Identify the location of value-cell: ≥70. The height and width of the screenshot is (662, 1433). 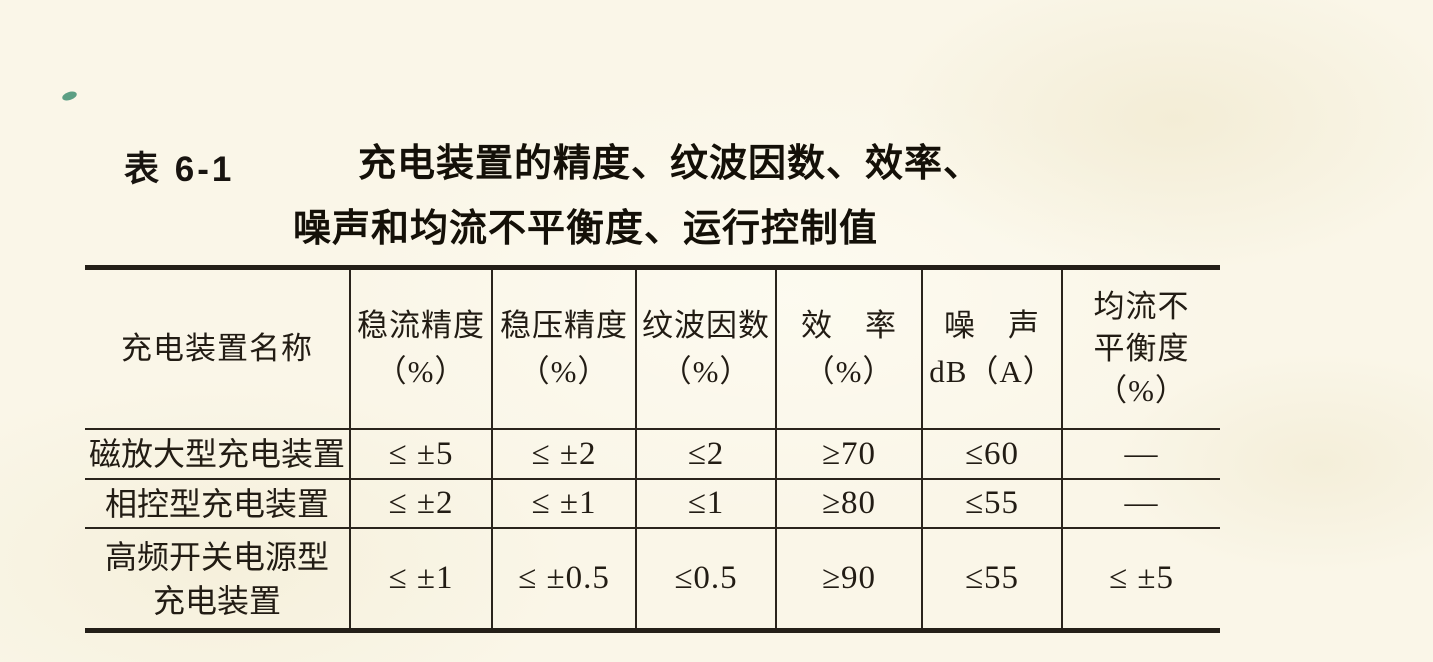
(850, 455).